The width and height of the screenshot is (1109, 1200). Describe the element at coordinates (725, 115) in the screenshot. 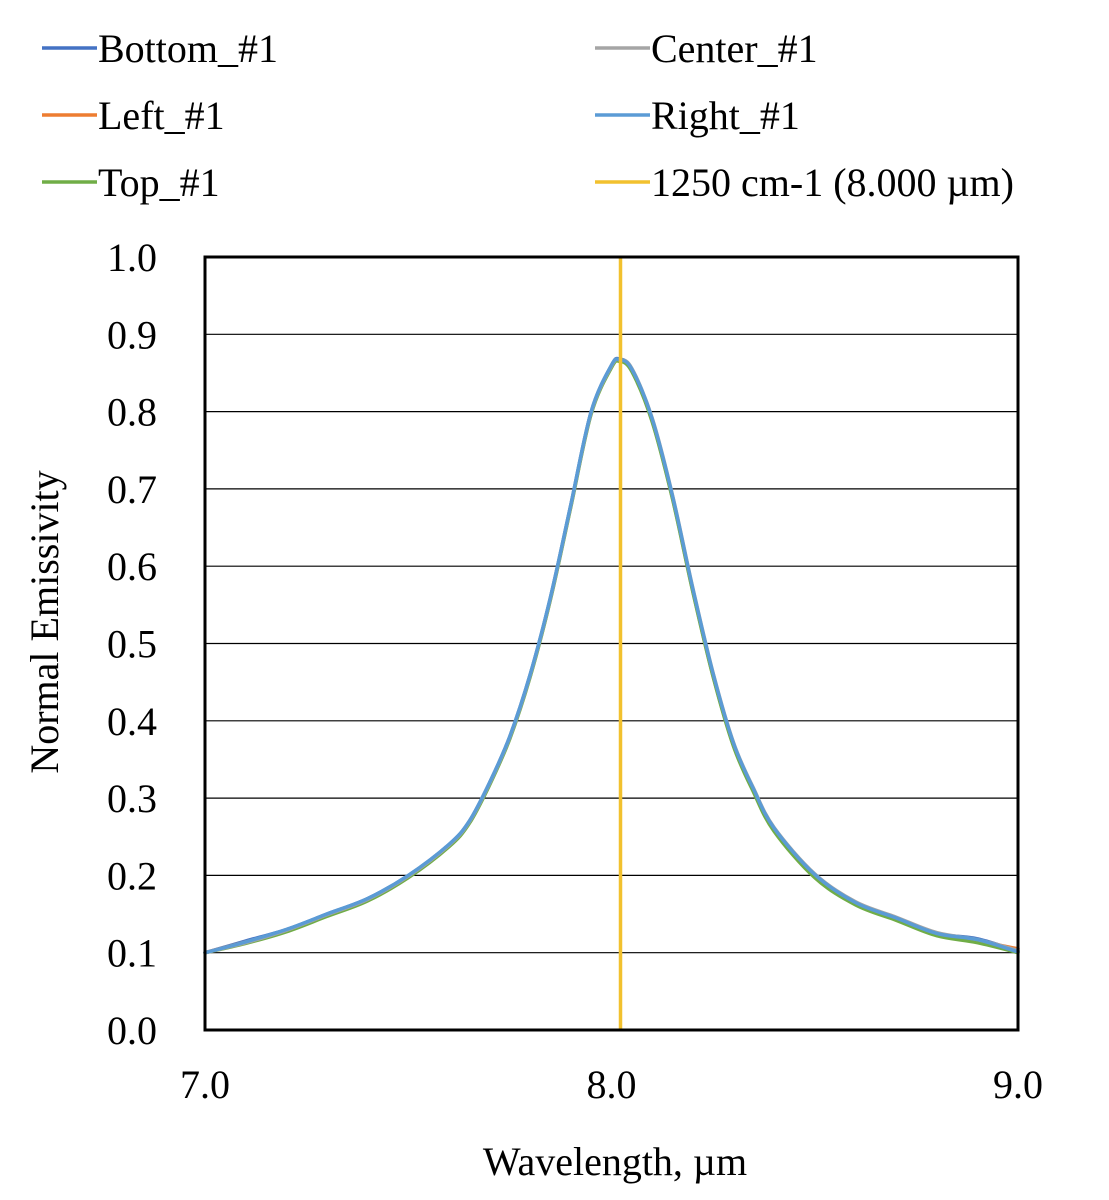

I see `legend-label-right-1: Right_#1` at that location.